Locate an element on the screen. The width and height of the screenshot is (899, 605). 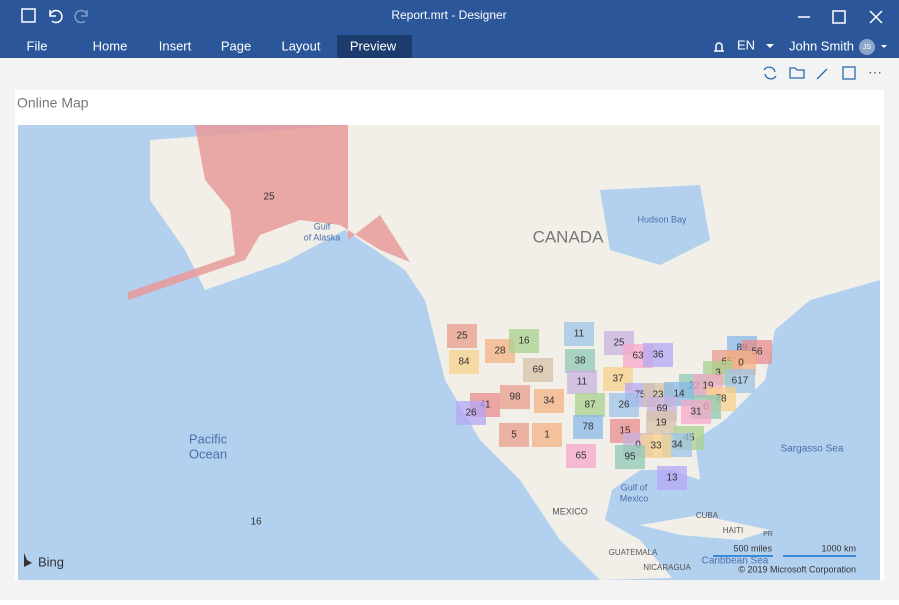
region-value: 84 is located at coordinates (464, 362).